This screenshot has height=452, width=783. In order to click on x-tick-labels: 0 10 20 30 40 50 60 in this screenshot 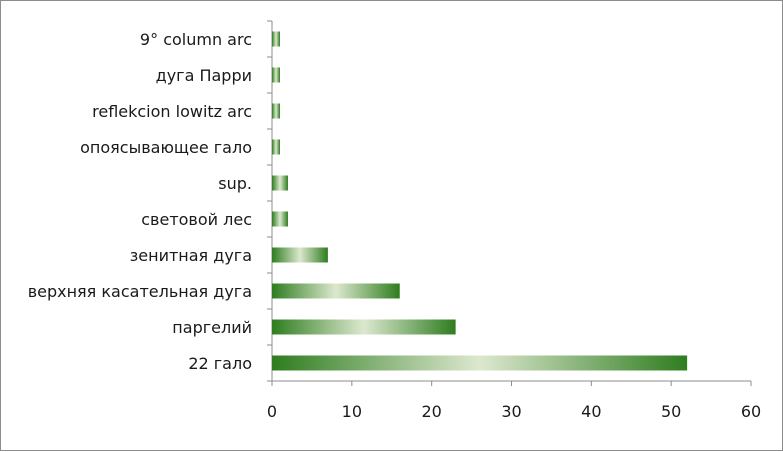, I will do `click(514, 411)`.